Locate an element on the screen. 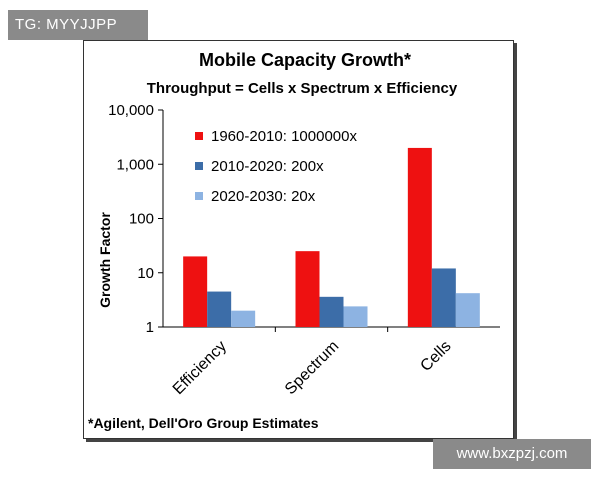  y-tick-label: 1,000 is located at coordinates (135, 164).